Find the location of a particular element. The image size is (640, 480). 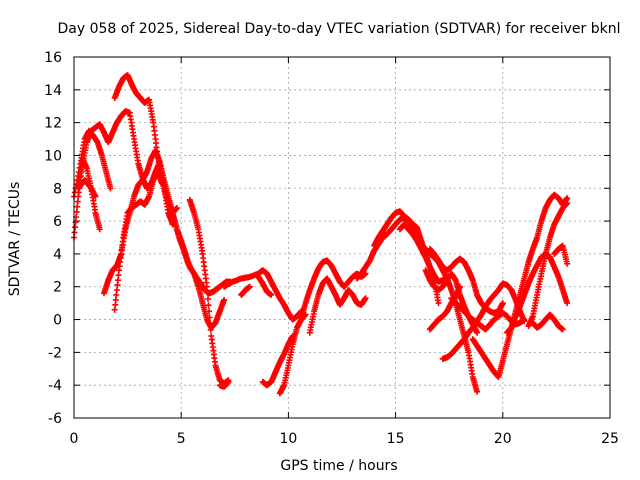

x-tick-label: 25 is located at coordinates (610, 439).